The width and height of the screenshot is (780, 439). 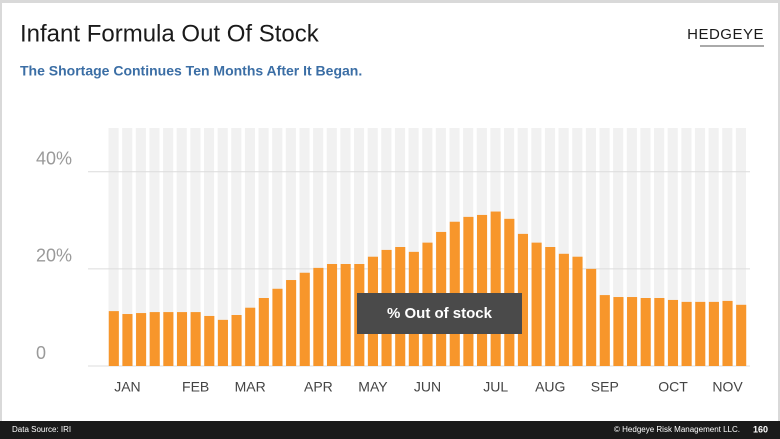 What do you see at coordinates (54, 256) in the screenshot?
I see `y-tick-label: 20%` at bounding box center [54, 256].